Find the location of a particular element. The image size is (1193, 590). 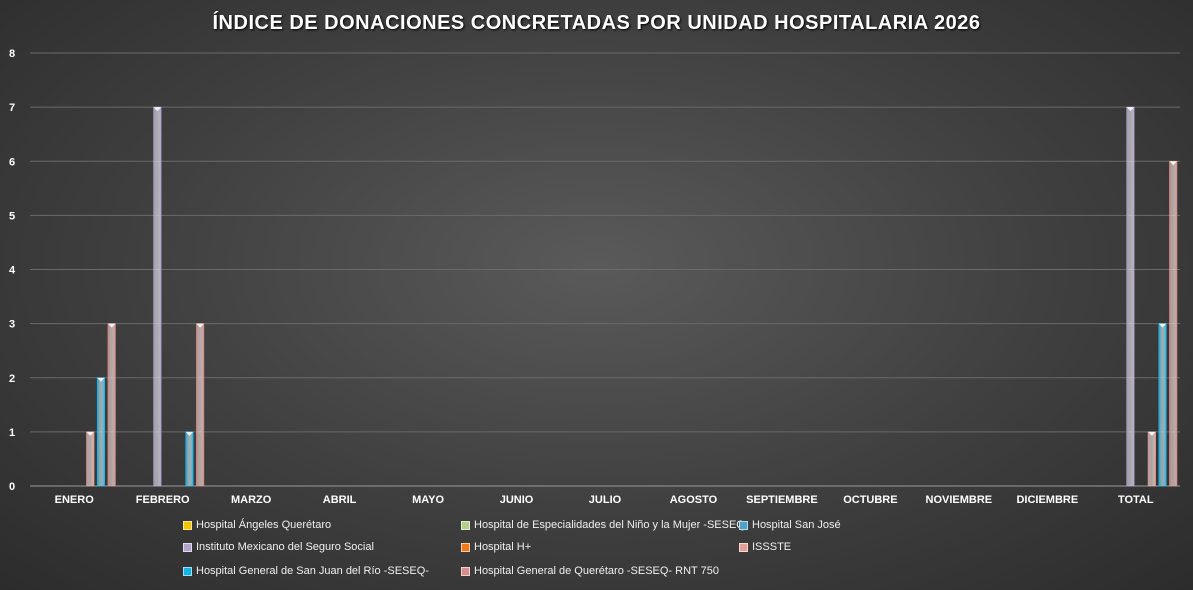

x-tick-label: FEBRERO is located at coordinates (163, 500).